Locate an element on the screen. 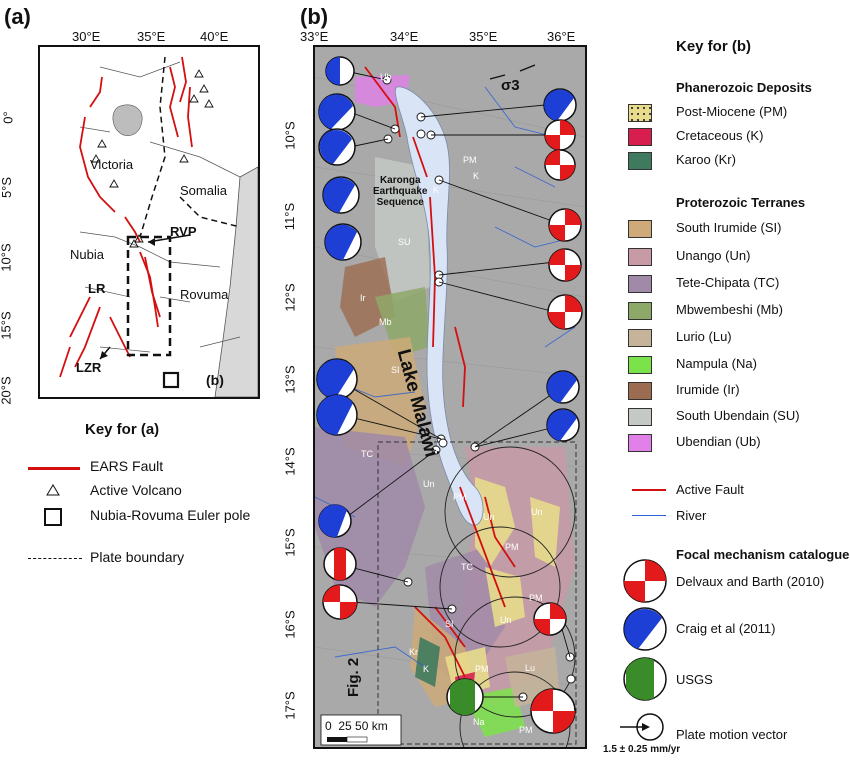  key-b-title: Key for (b) is located at coordinates (713, 46).